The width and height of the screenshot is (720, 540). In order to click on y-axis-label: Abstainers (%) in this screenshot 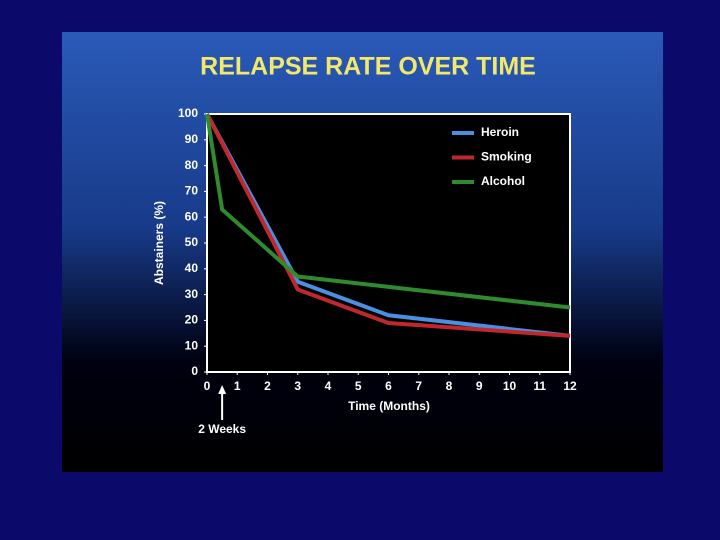, I will do `click(159, 243)`.